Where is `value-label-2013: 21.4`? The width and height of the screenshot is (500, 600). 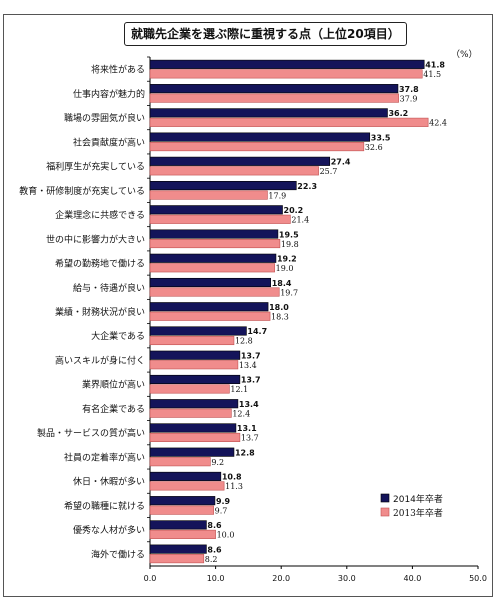 value-label-2013: 21.4 is located at coordinates (300, 220).